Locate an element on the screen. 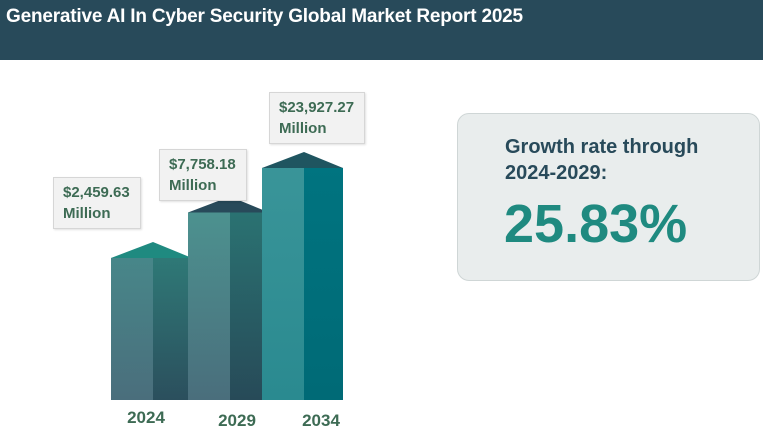 The image size is (763, 434). x-tick-label-2024: 2024 is located at coordinates (146, 417).